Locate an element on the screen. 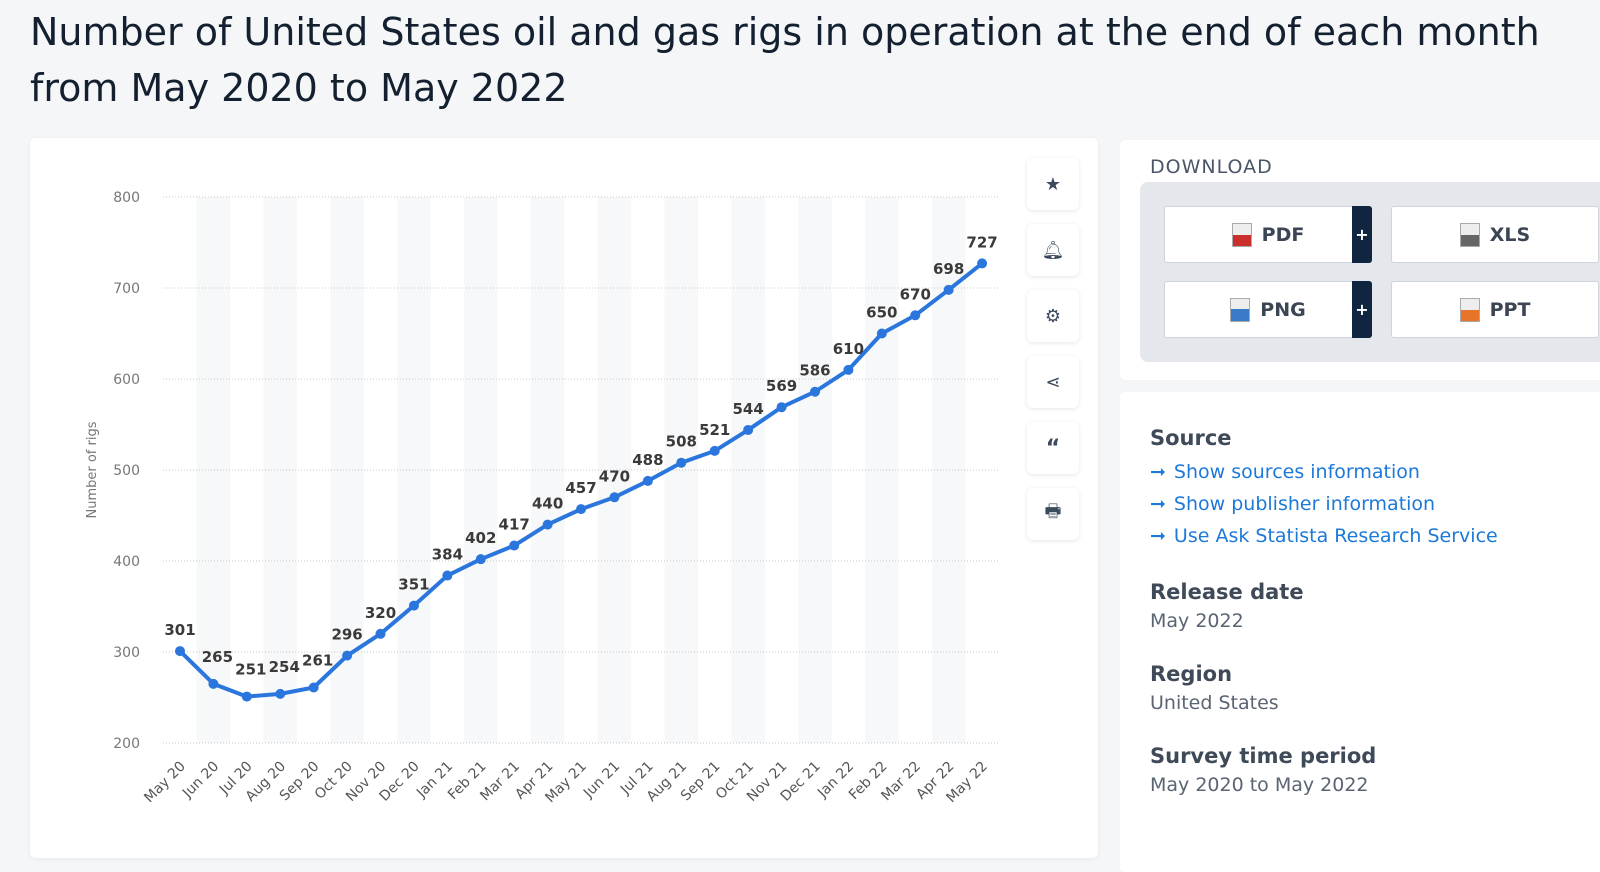 The height and width of the screenshot is (872, 1600). data-label: 254 is located at coordinates (284, 667).